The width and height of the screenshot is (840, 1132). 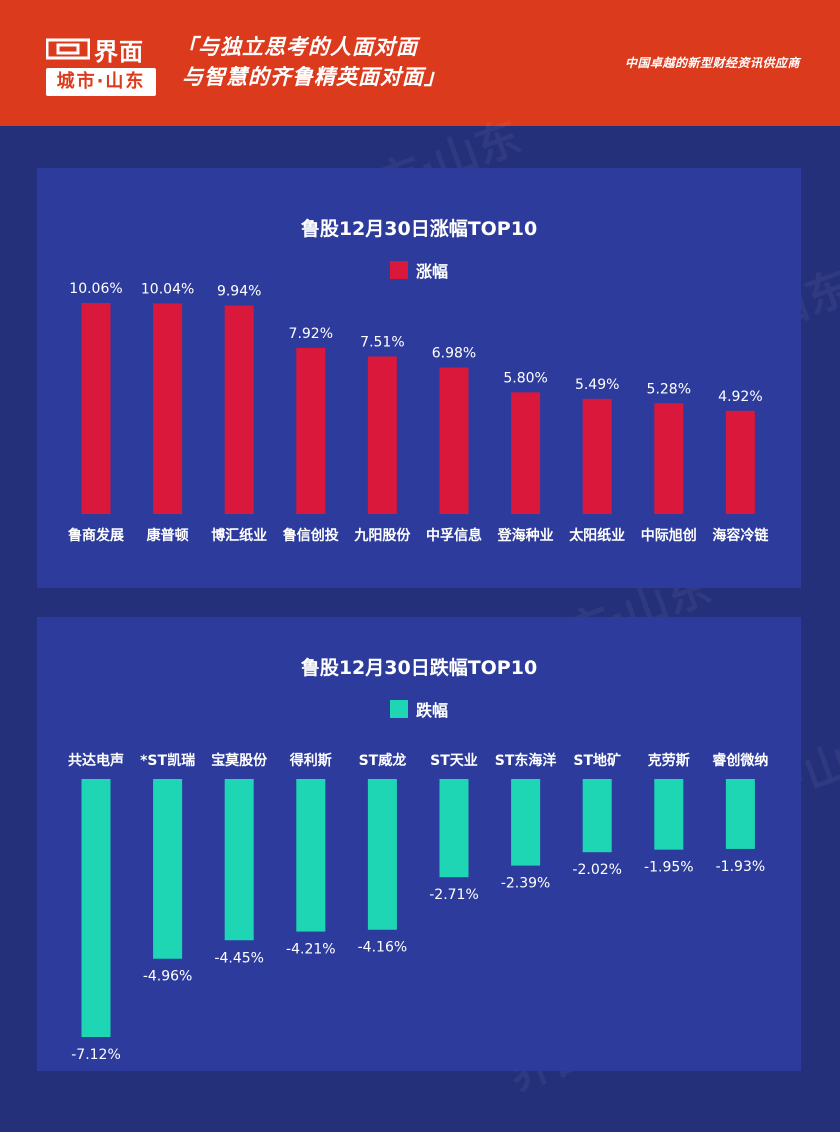 I want to click on category-label: 鲁信创投, so click(x=310, y=535).